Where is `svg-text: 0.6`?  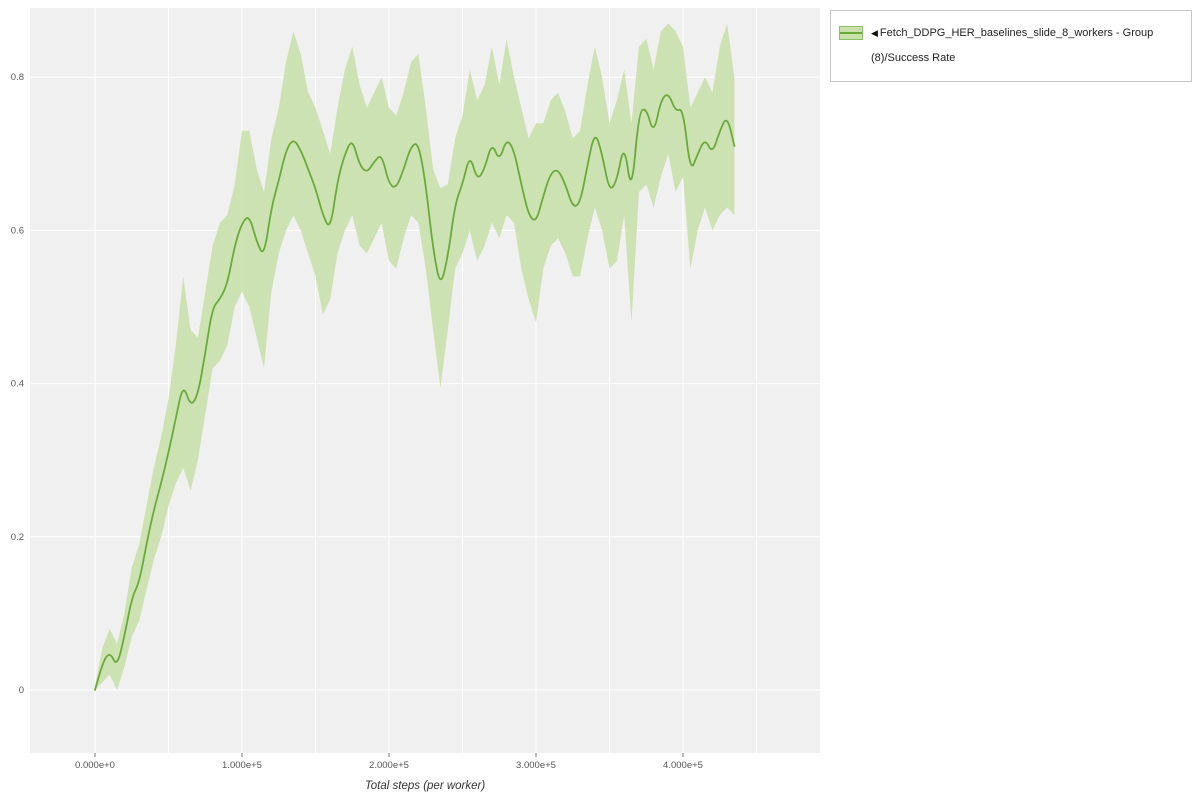 svg-text: 0.6 is located at coordinates (17, 230).